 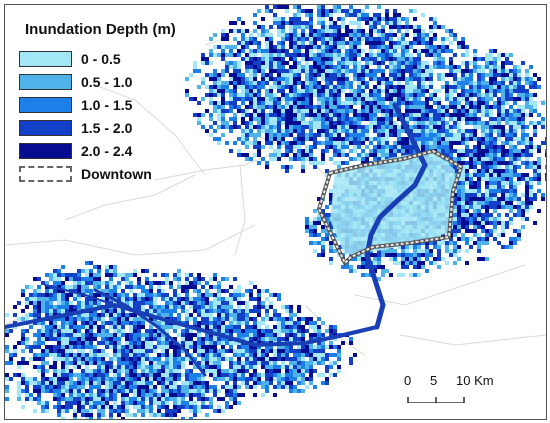 What do you see at coordinates (408, 380) in the screenshot?
I see `scale-tick-label: 0` at bounding box center [408, 380].